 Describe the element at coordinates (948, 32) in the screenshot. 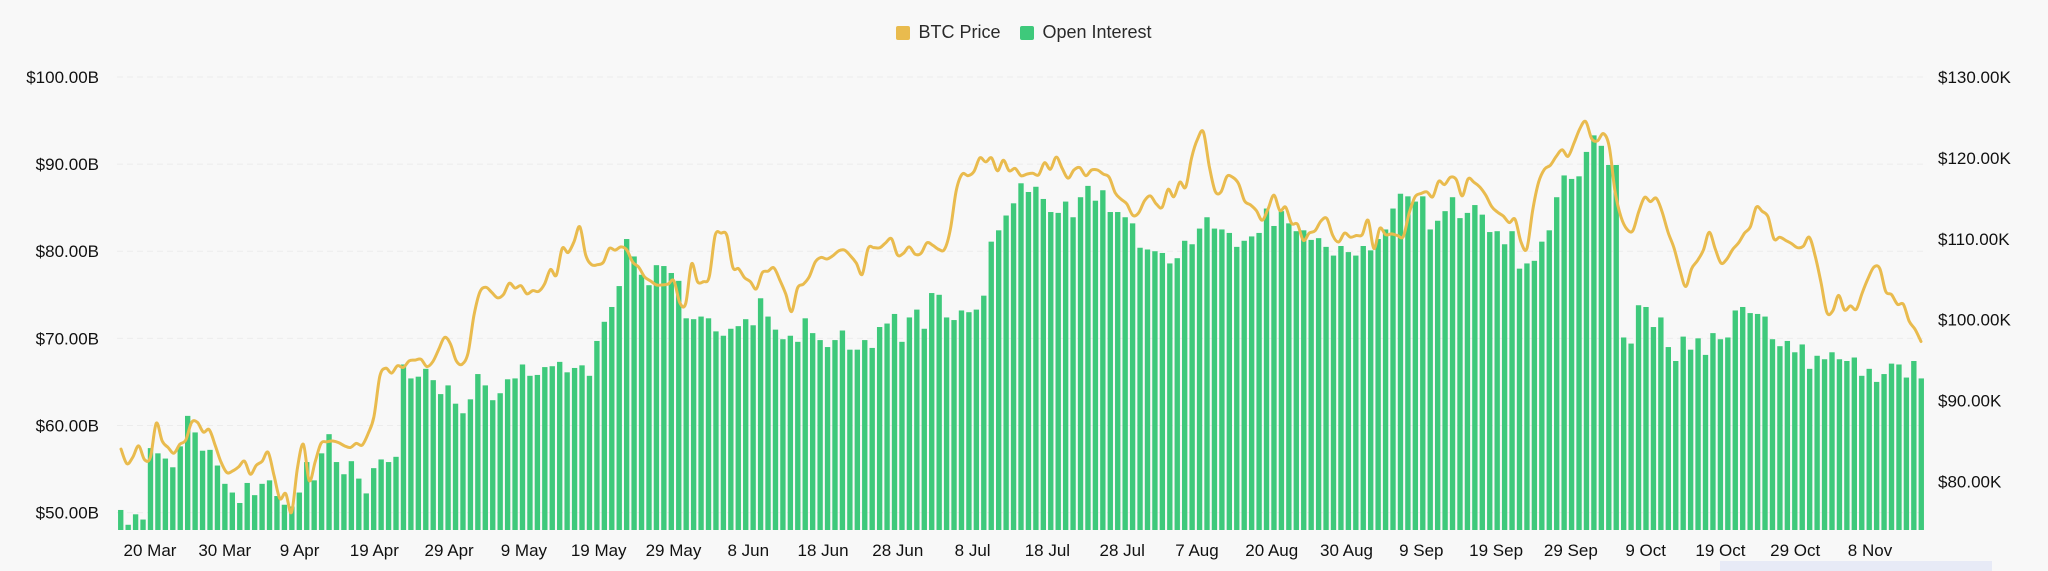

I see `legend-item-btc-price: BTC Price` at that location.